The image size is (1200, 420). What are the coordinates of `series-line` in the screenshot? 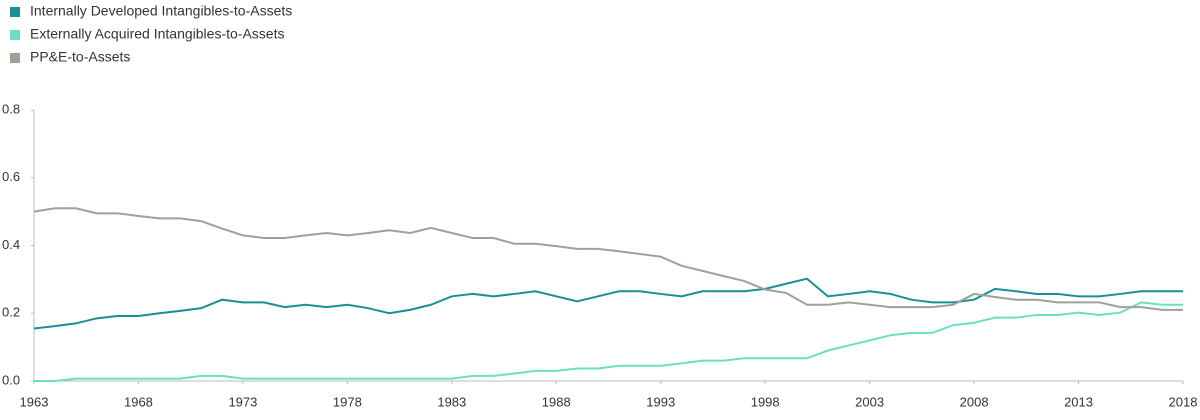 It's located at (608, 303).